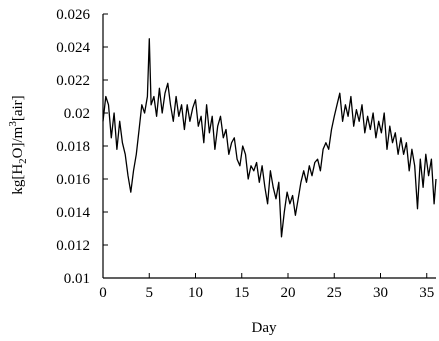 The height and width of the screenshot is (341, 439). Describe the element at coordinates (195, 293) in the screenshot. I see `x-tick-label: 10` at that location.